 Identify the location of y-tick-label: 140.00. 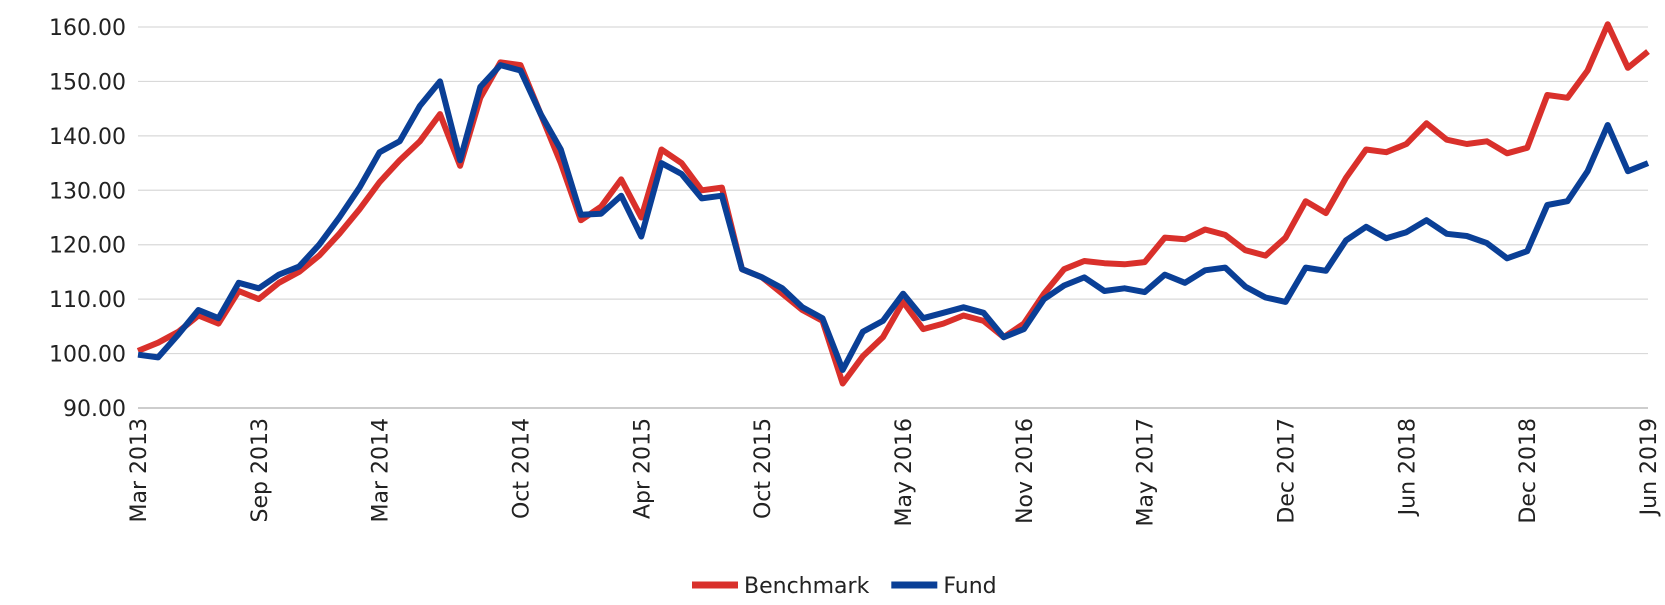
(87, 137).